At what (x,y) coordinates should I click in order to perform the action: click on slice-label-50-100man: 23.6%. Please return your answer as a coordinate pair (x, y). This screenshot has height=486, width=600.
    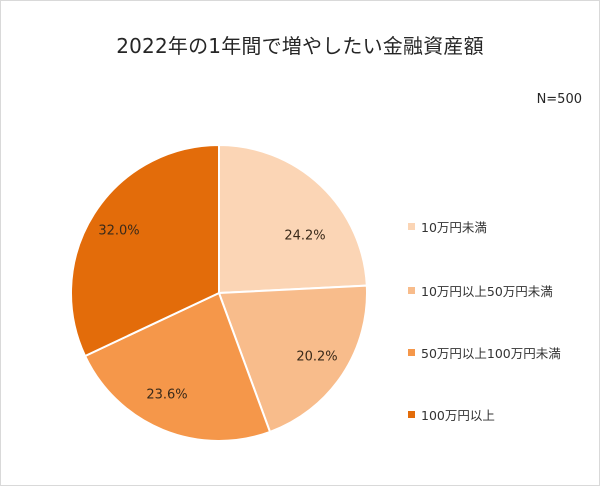
    Looking at the image, I should click on (167, 395).